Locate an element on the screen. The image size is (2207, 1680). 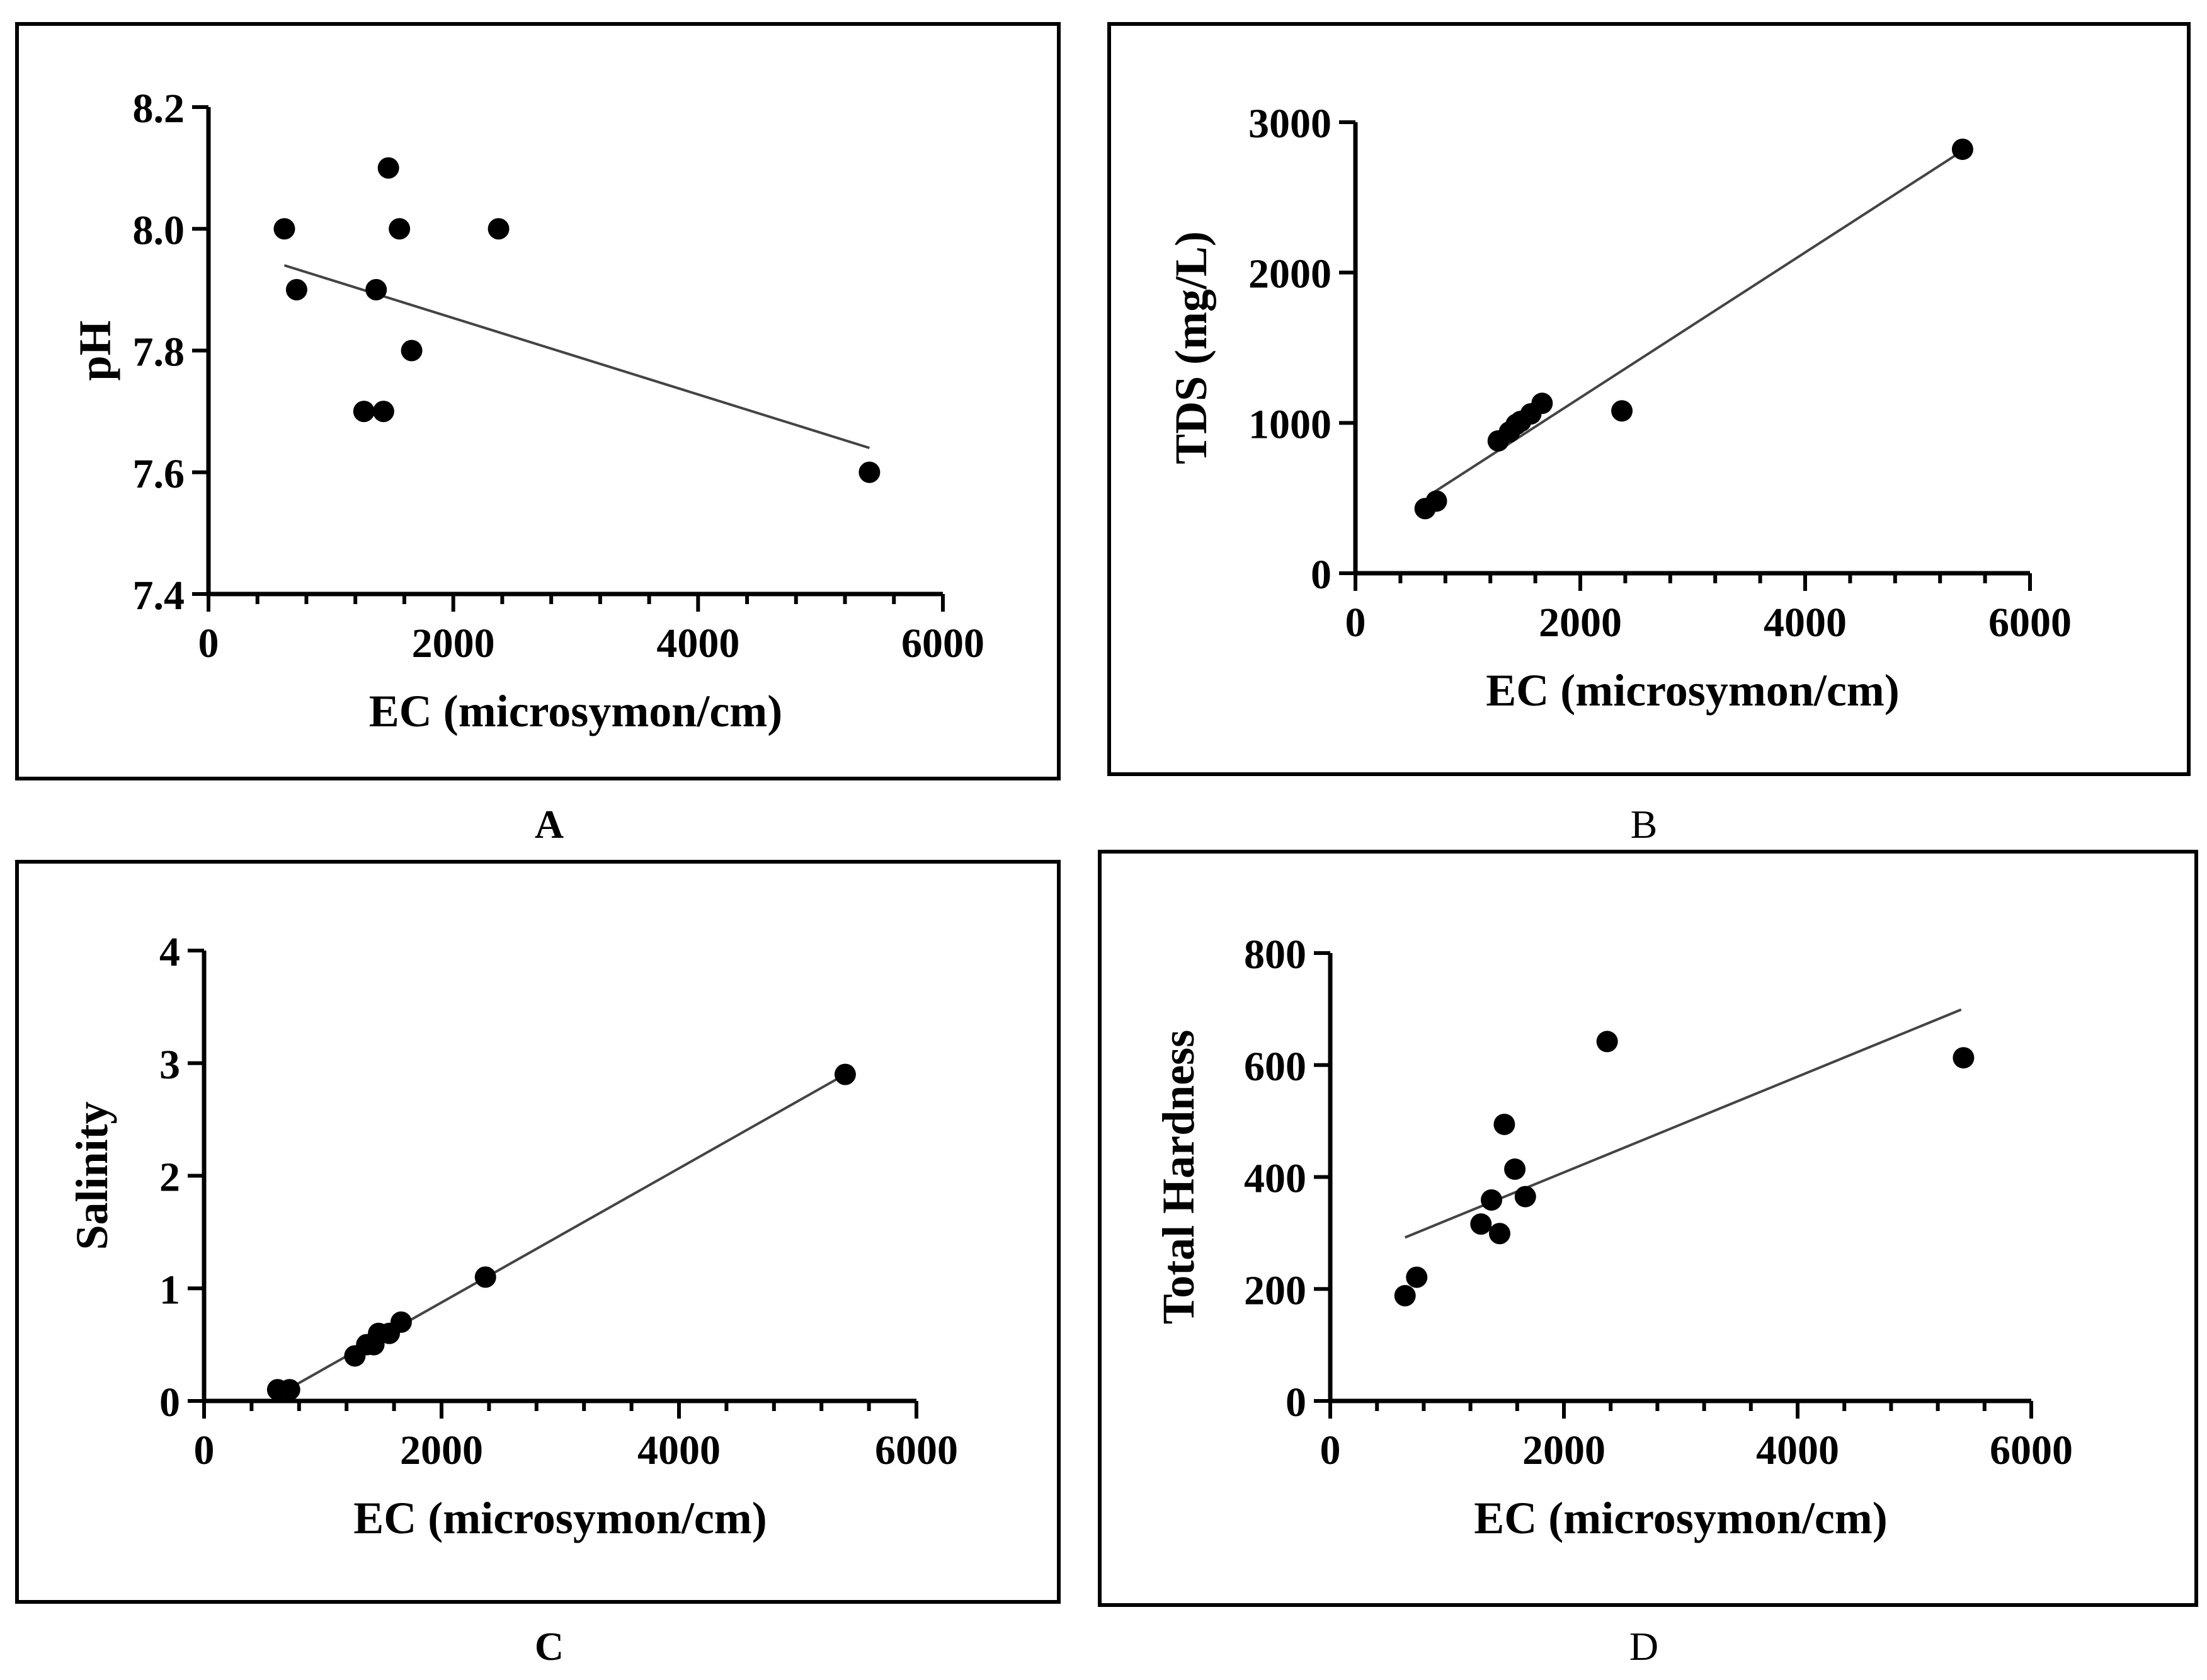
y-tick-label: 4 is located at coordinates (170, 952).